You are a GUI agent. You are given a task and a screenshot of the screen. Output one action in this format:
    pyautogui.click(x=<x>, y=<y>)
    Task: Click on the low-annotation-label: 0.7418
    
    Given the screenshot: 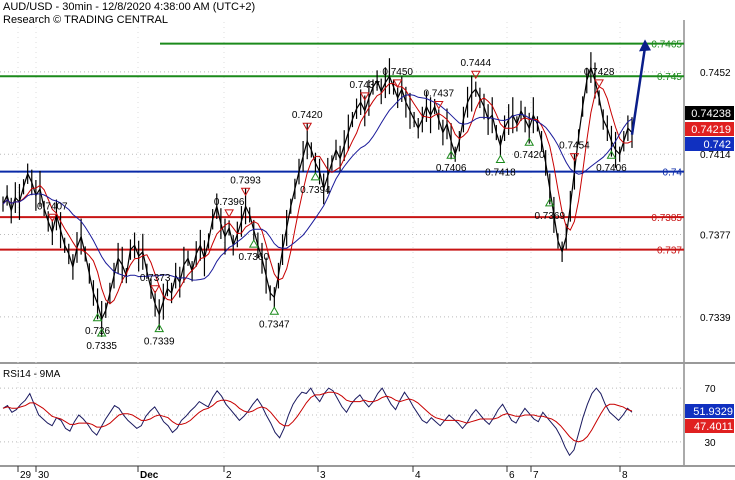 What is the action you would take?
    pyautogui.click(x=500, y=173)
    